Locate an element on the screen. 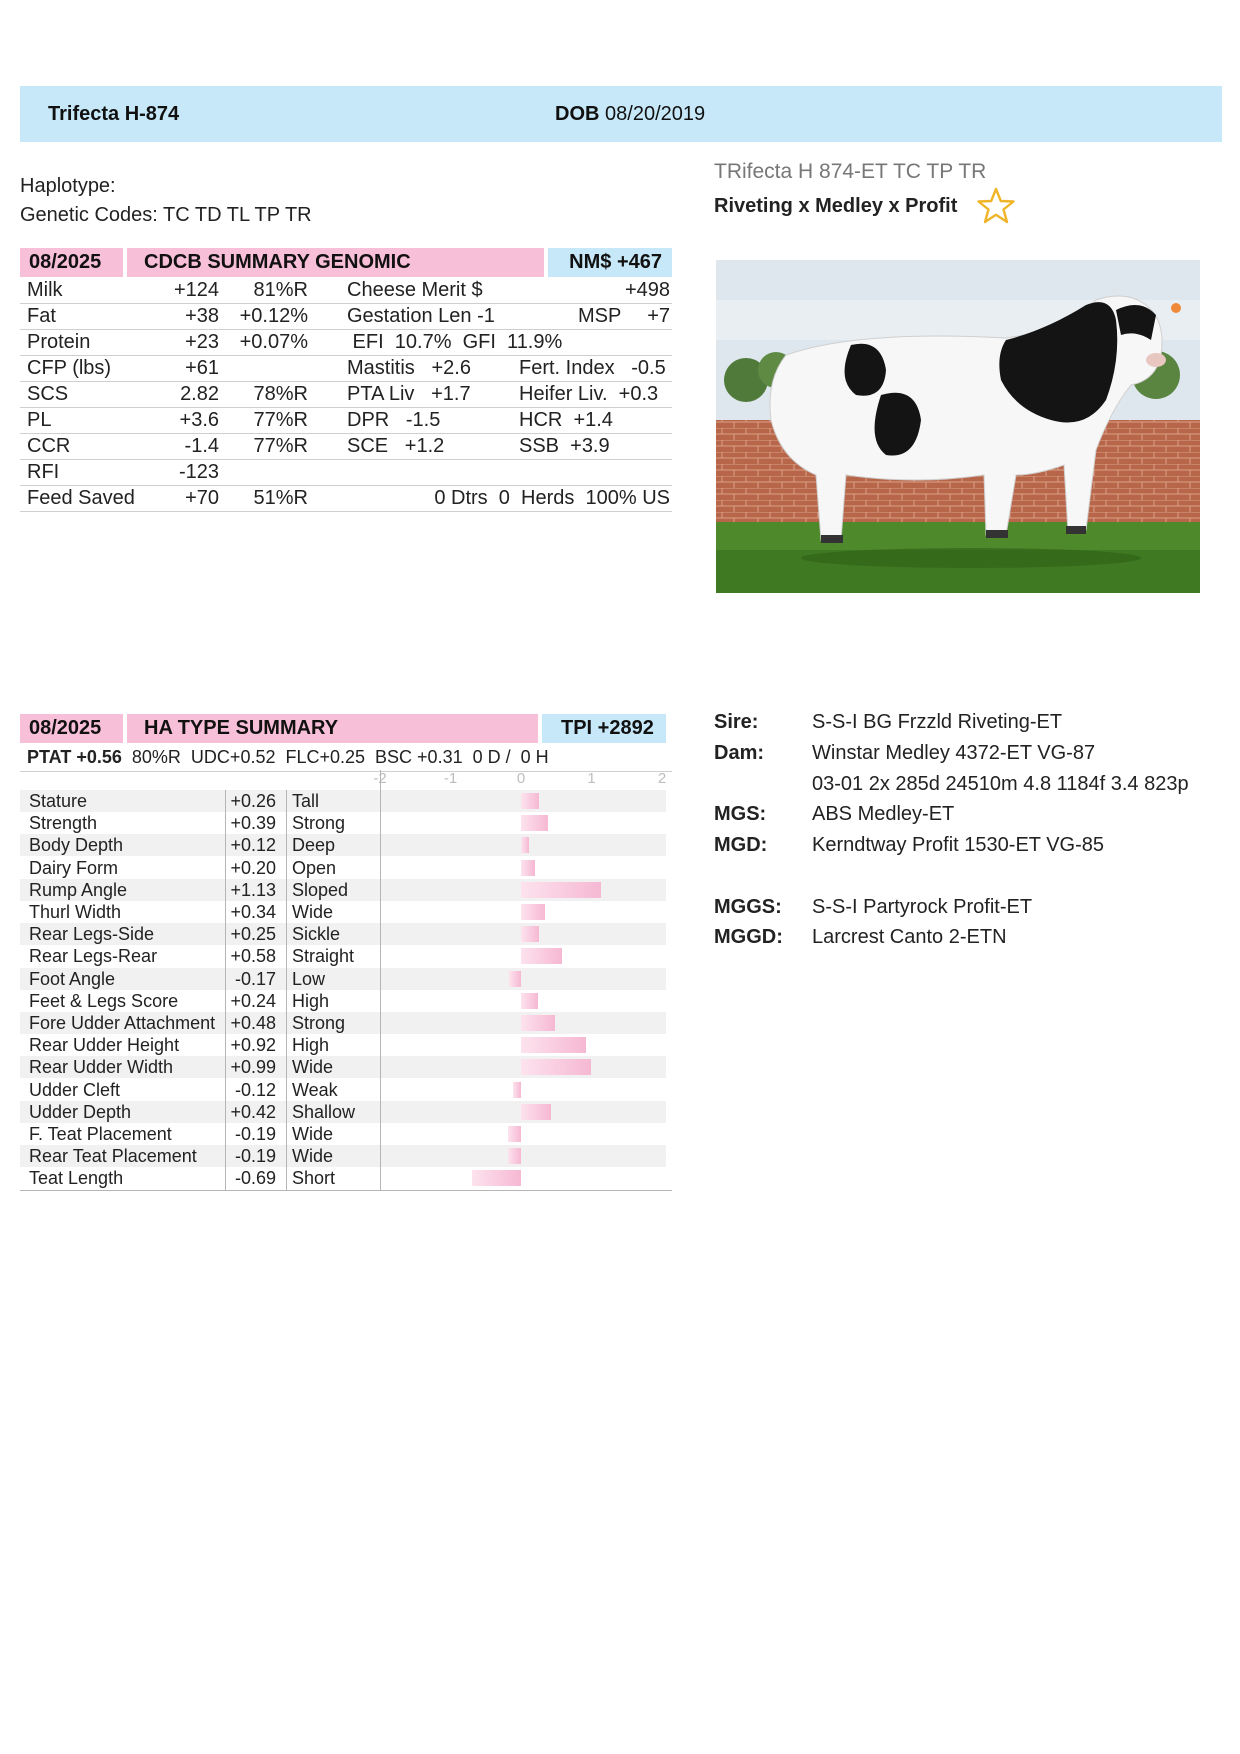 Image resolution: width=1240 pixels, height=1754 pixels. genomic-row: Milk +124 81%R Cheese Merit $ +498 is located at coordinates (346, 290).